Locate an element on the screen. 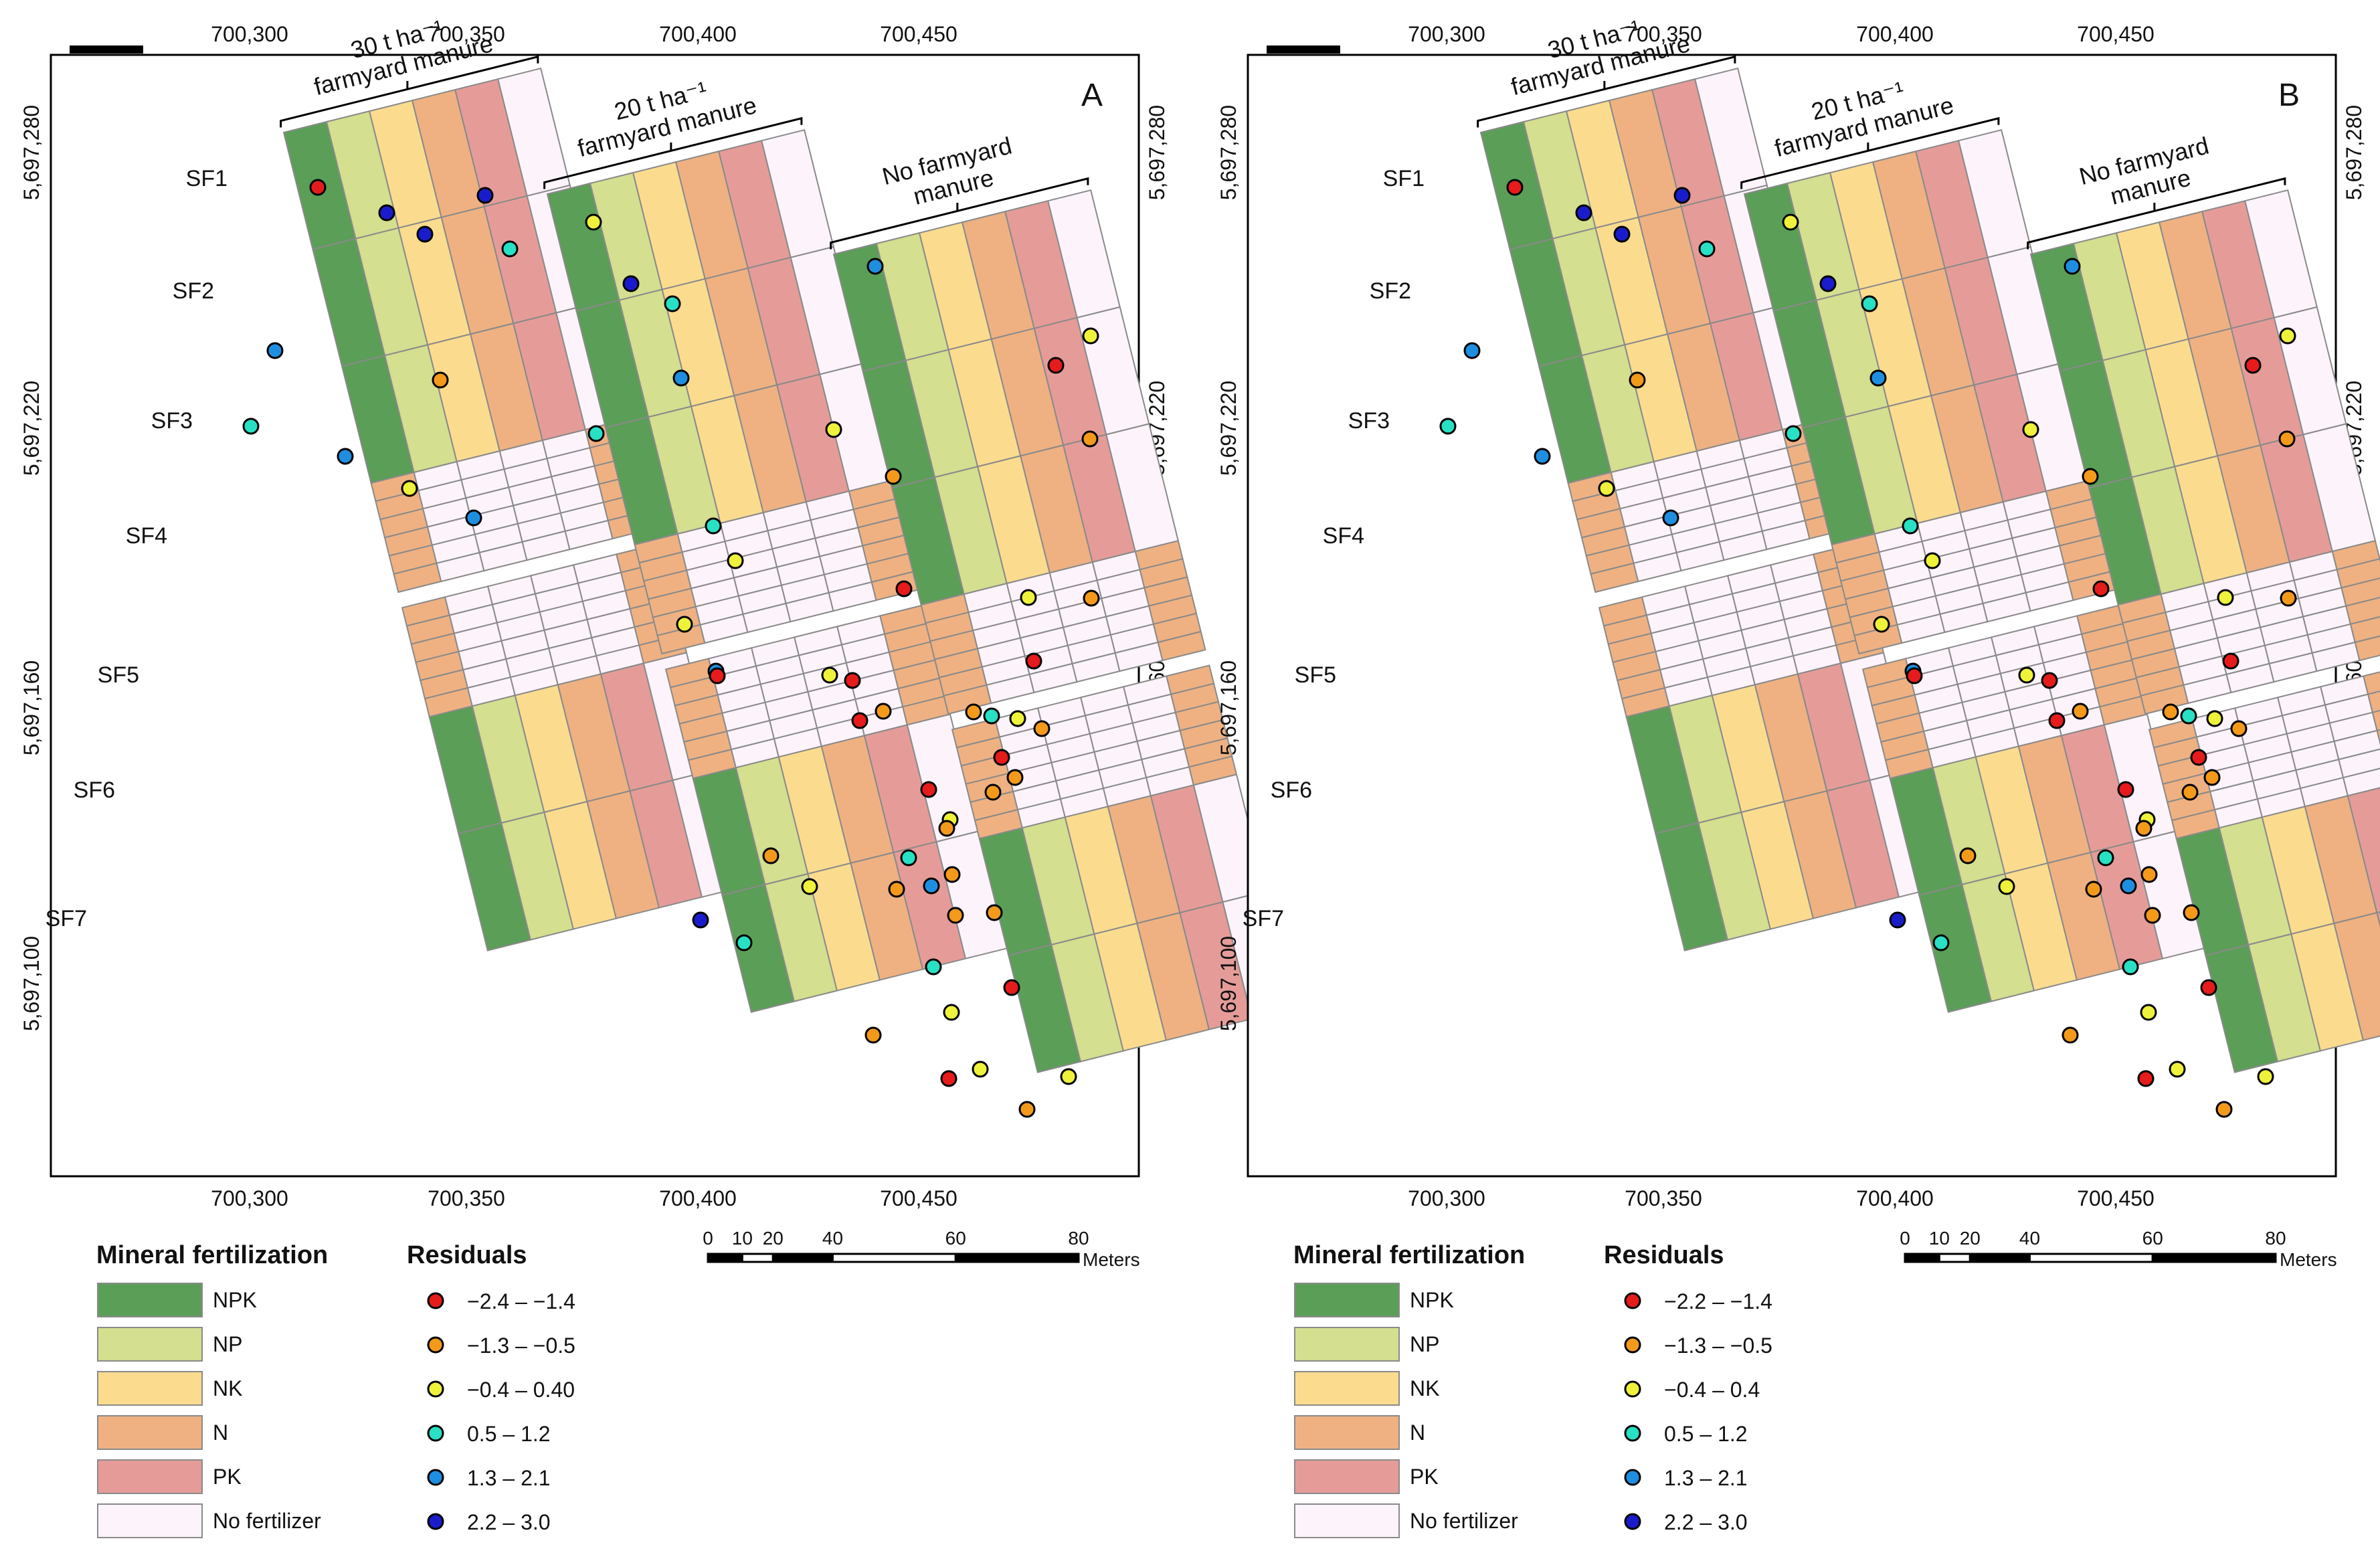 Image resolution: width=2380 pixels, height=1563 pixels. residual-legend-item: −2.2 – −1.4 is located at coordinates (1718, 1301).